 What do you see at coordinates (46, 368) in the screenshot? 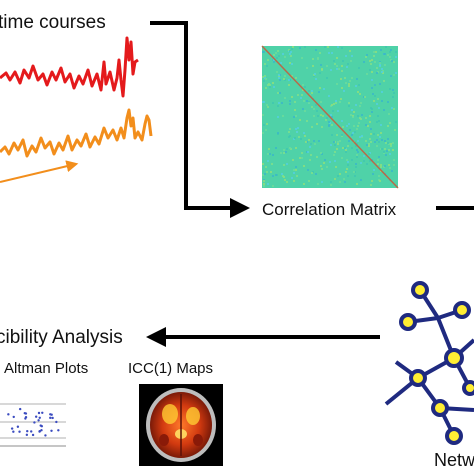
I see `bland-altman-label: Altman Plots` at bounding box center [46, 368].